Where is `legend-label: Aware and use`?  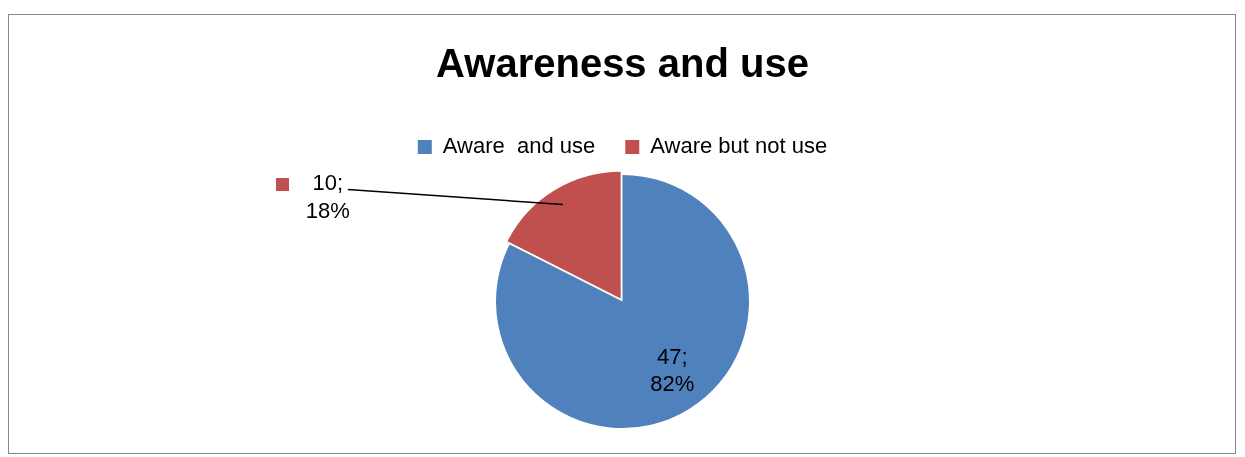 legend-label: Aware and use is located at coordinates (519, 146).